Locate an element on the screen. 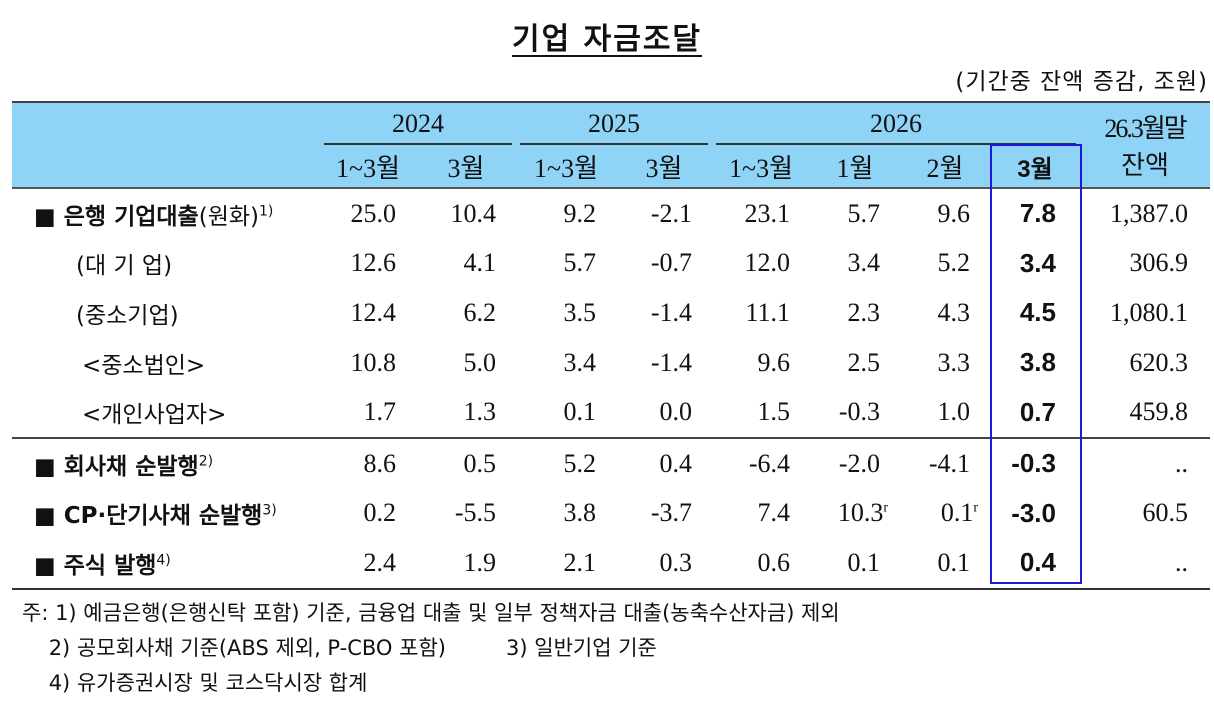 The width and height of the screenshot is (1214, 721). footnote-ref: 2) is located at coordinates (206, 461).